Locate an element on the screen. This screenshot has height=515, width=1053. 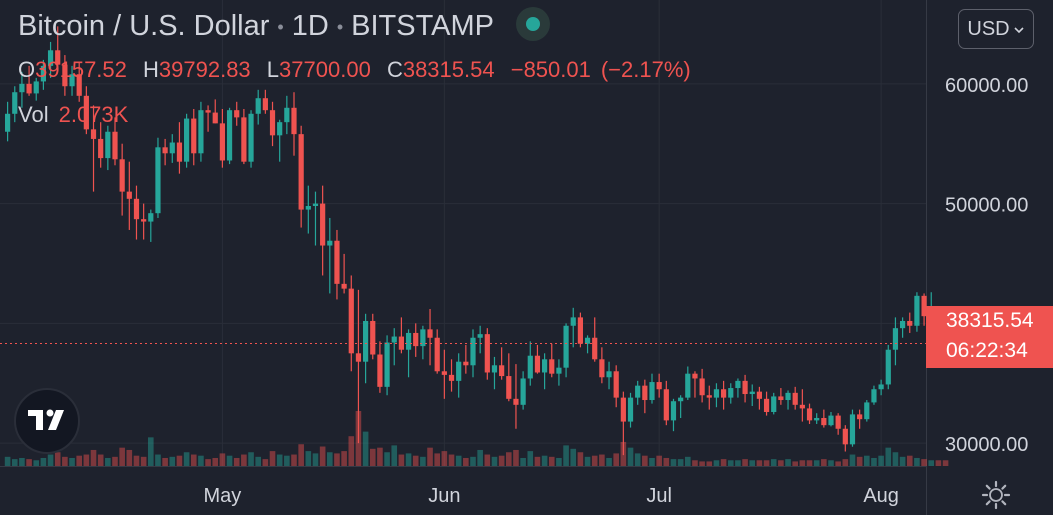
time-axis: May Jun Jul Aug is located at coordinates (551, 496).